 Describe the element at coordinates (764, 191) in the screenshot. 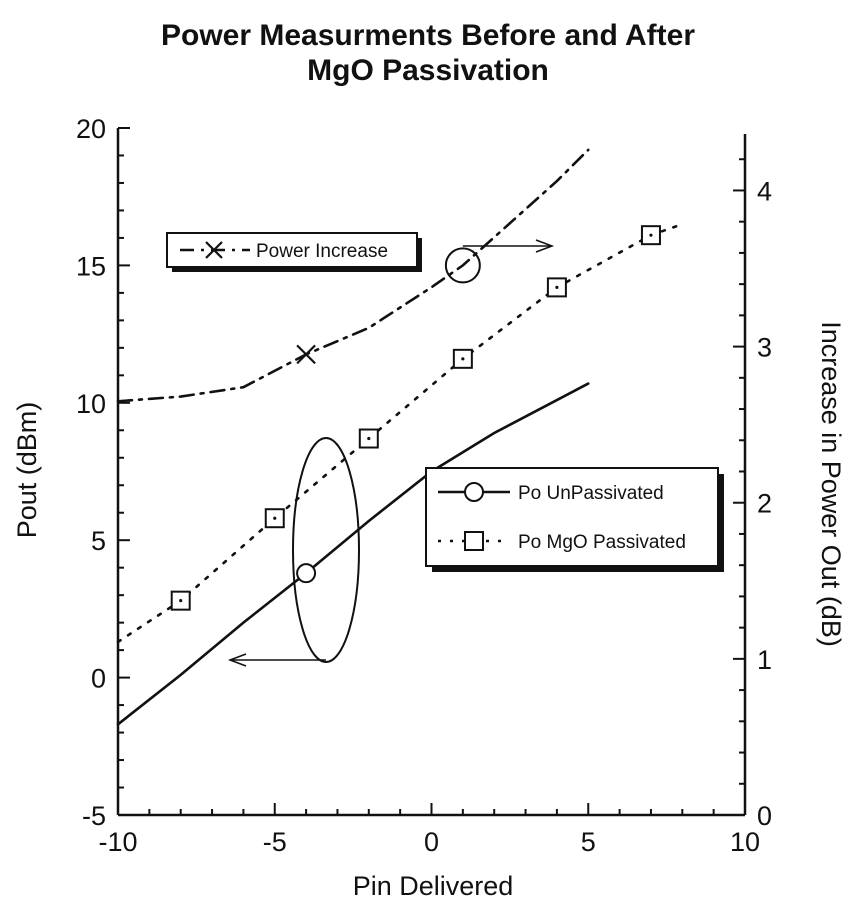

I see `y2-tick-label: 4` at that location.